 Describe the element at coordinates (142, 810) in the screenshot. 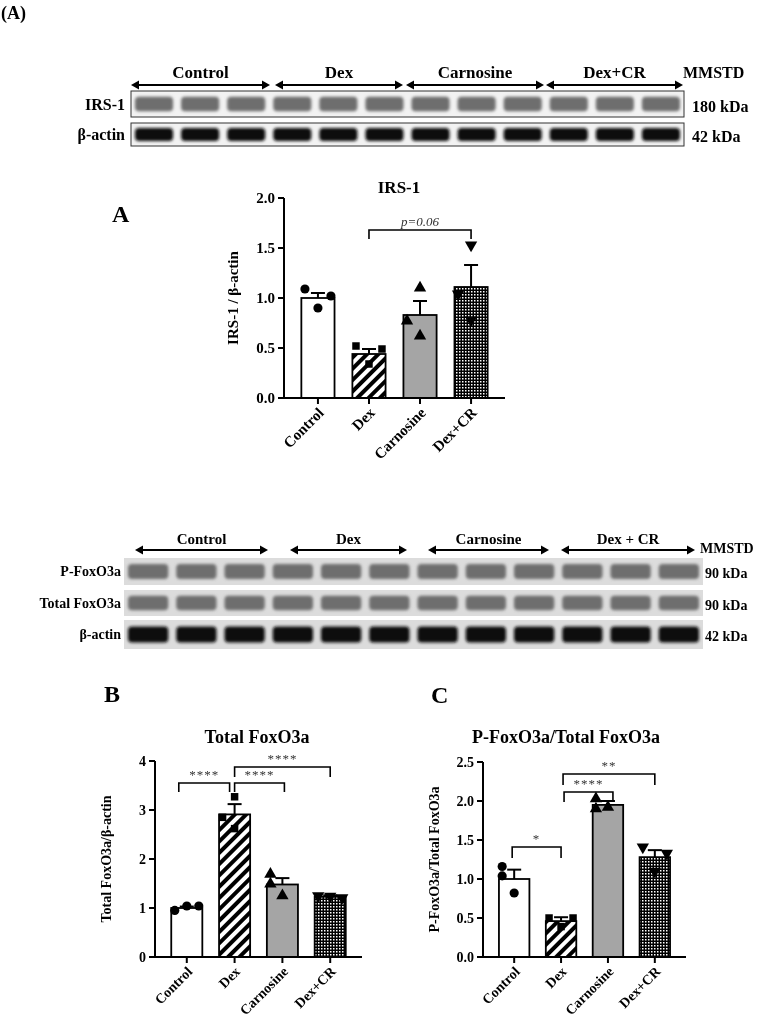

I see `y-tick-label: 3` at that location.